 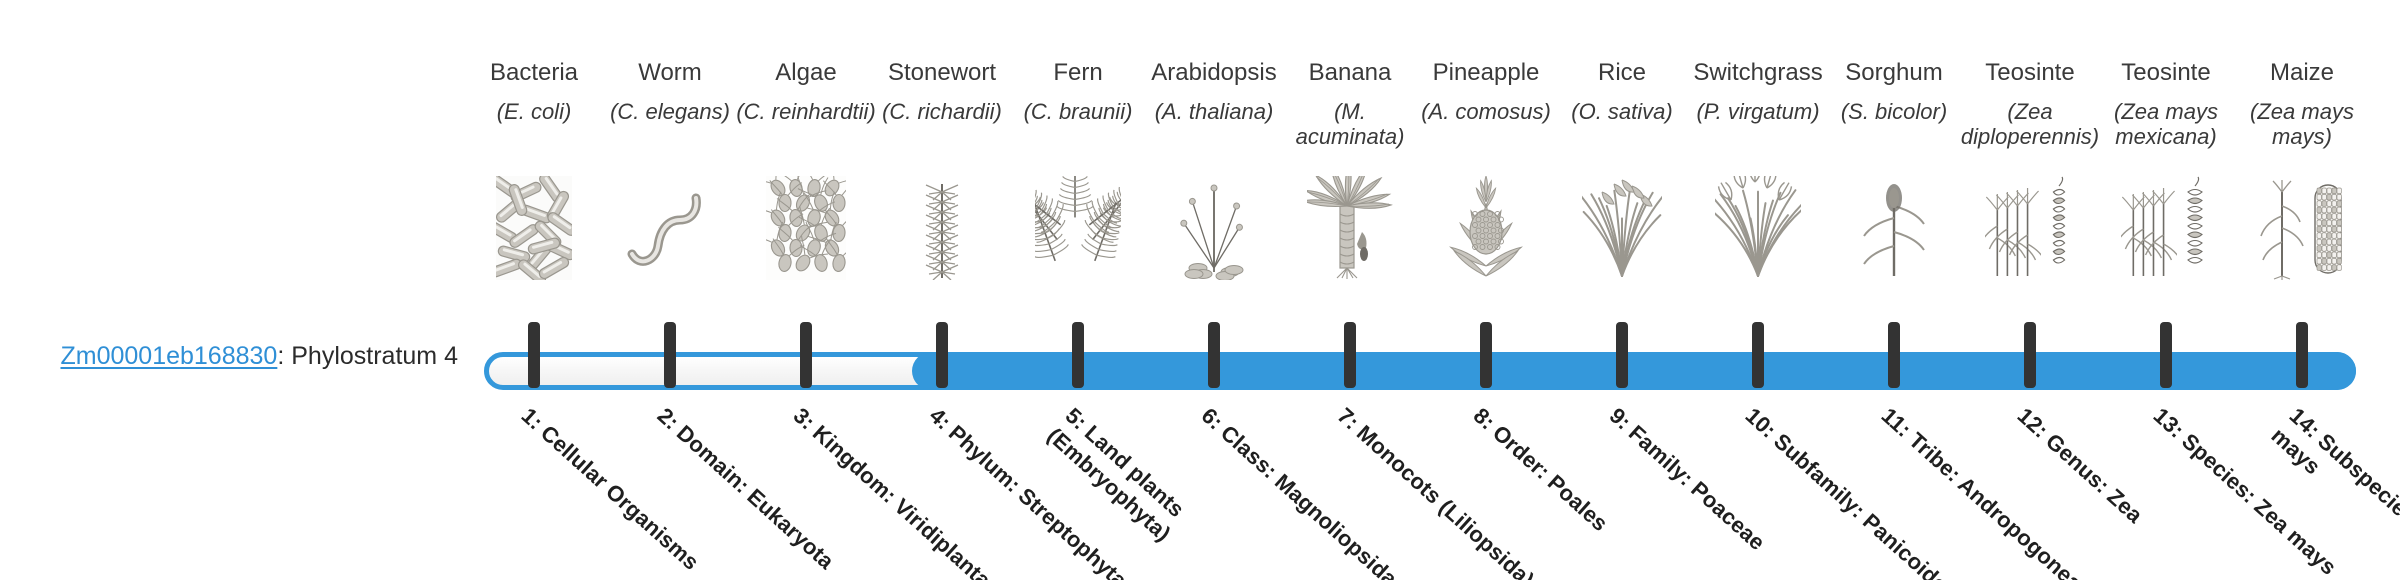 I want to click on banana-icon, so click(x=1350, y=228).